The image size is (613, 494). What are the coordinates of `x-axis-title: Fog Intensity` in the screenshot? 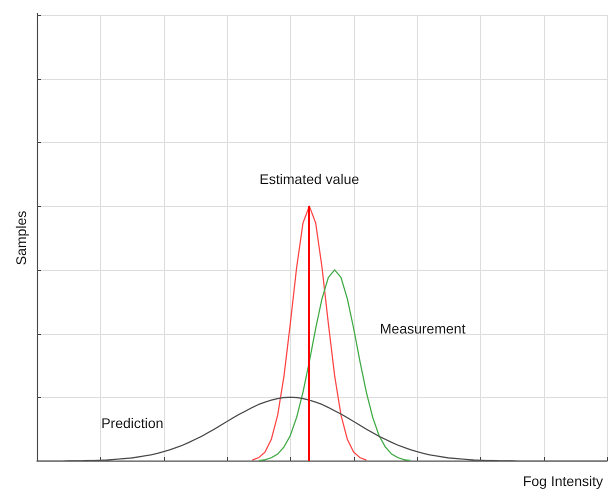 It's located at (562, 480).